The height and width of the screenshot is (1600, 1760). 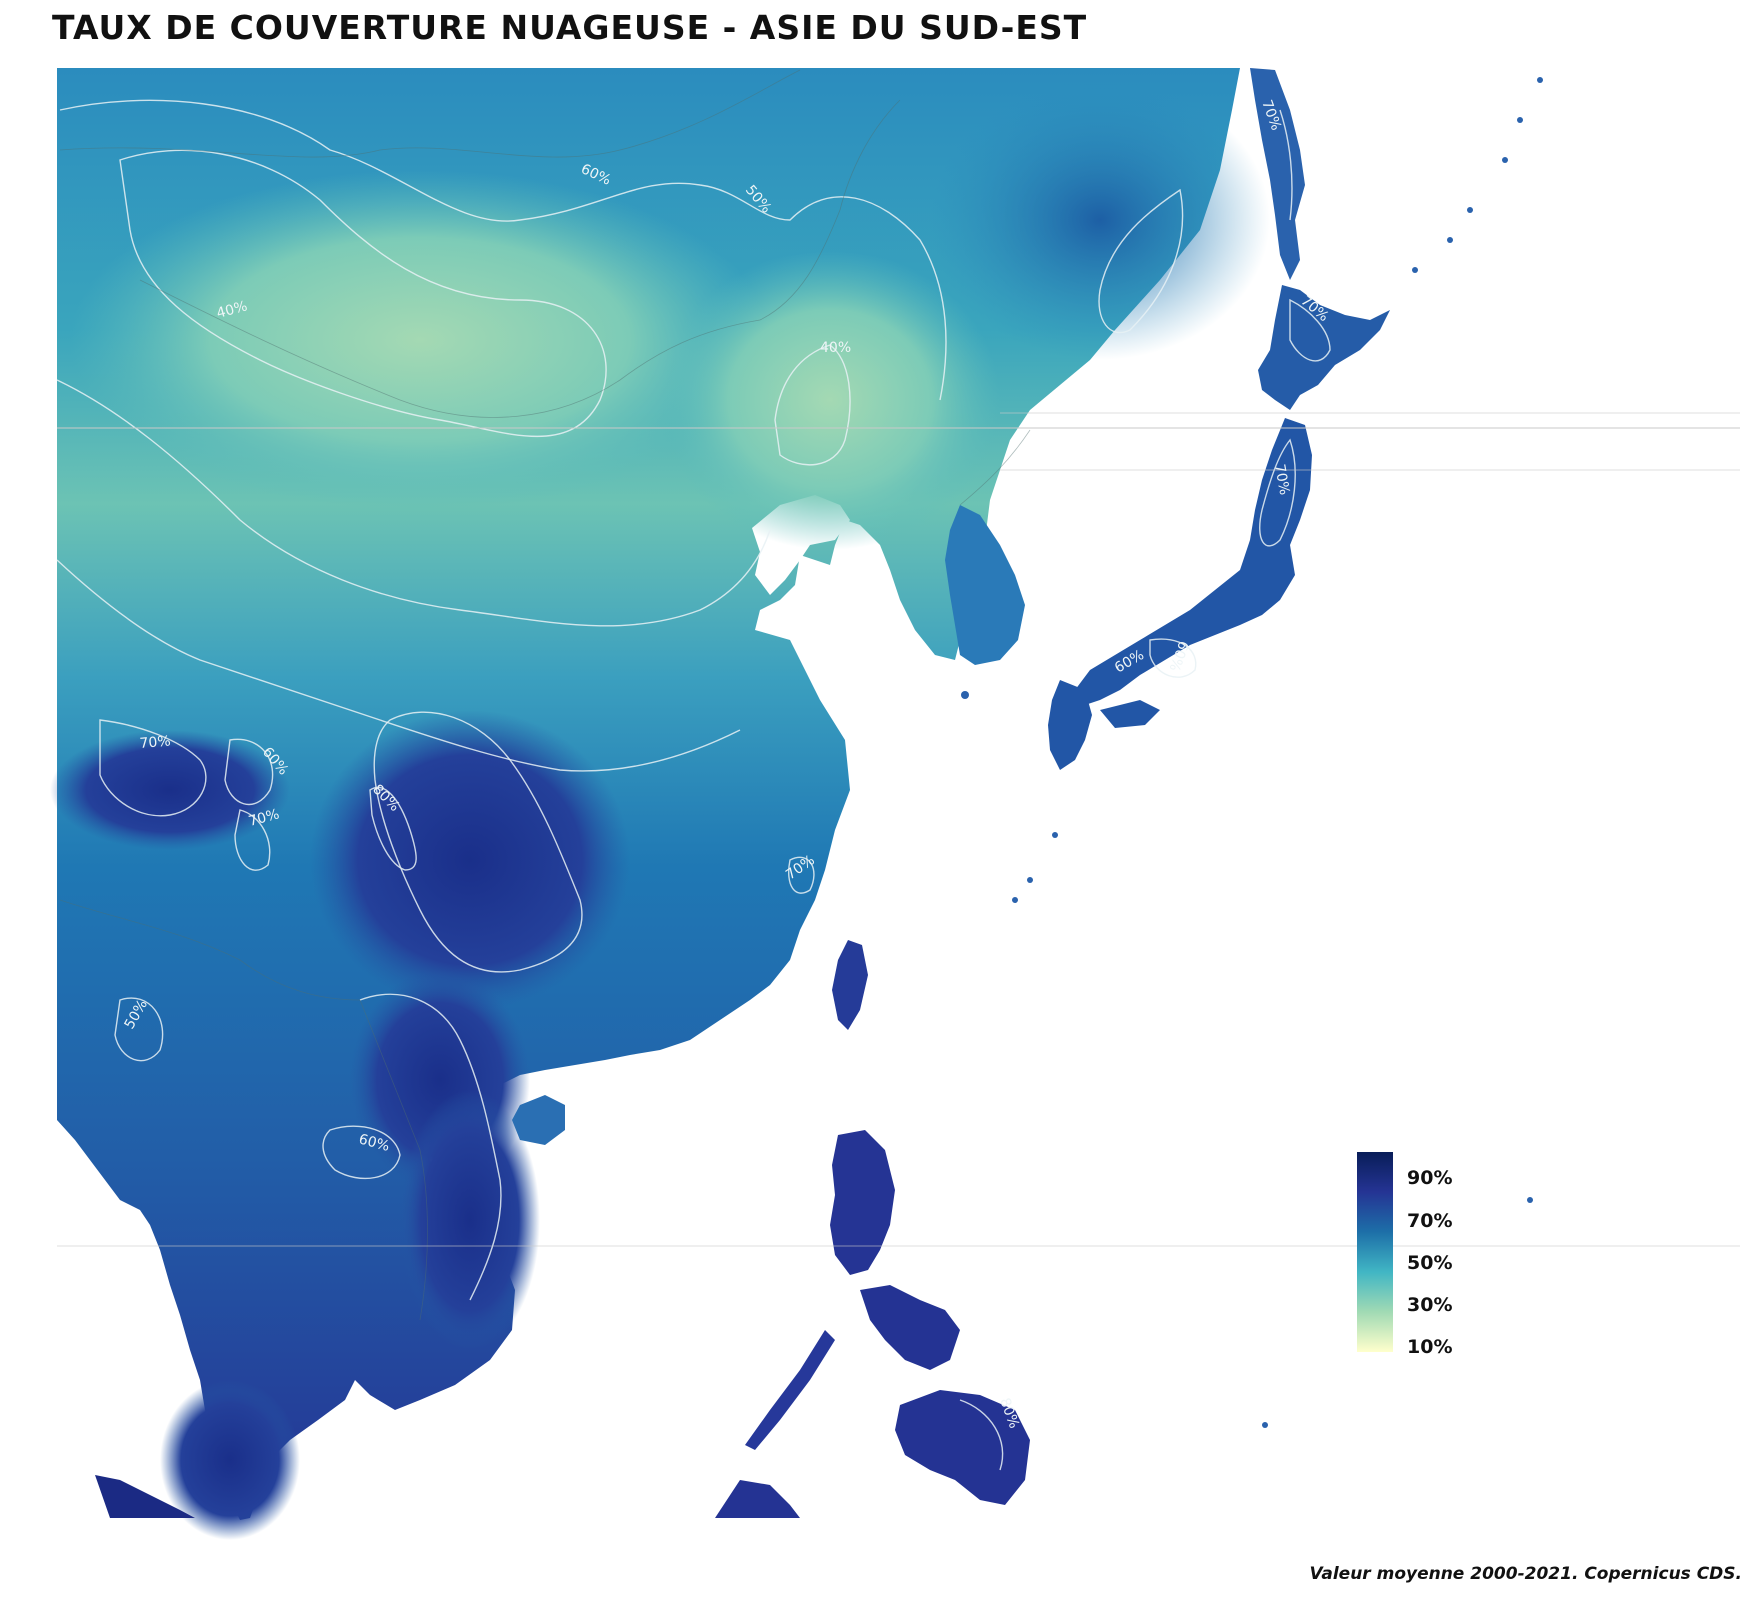 I want to click on borneo-top, so click(x=757, y=1499).